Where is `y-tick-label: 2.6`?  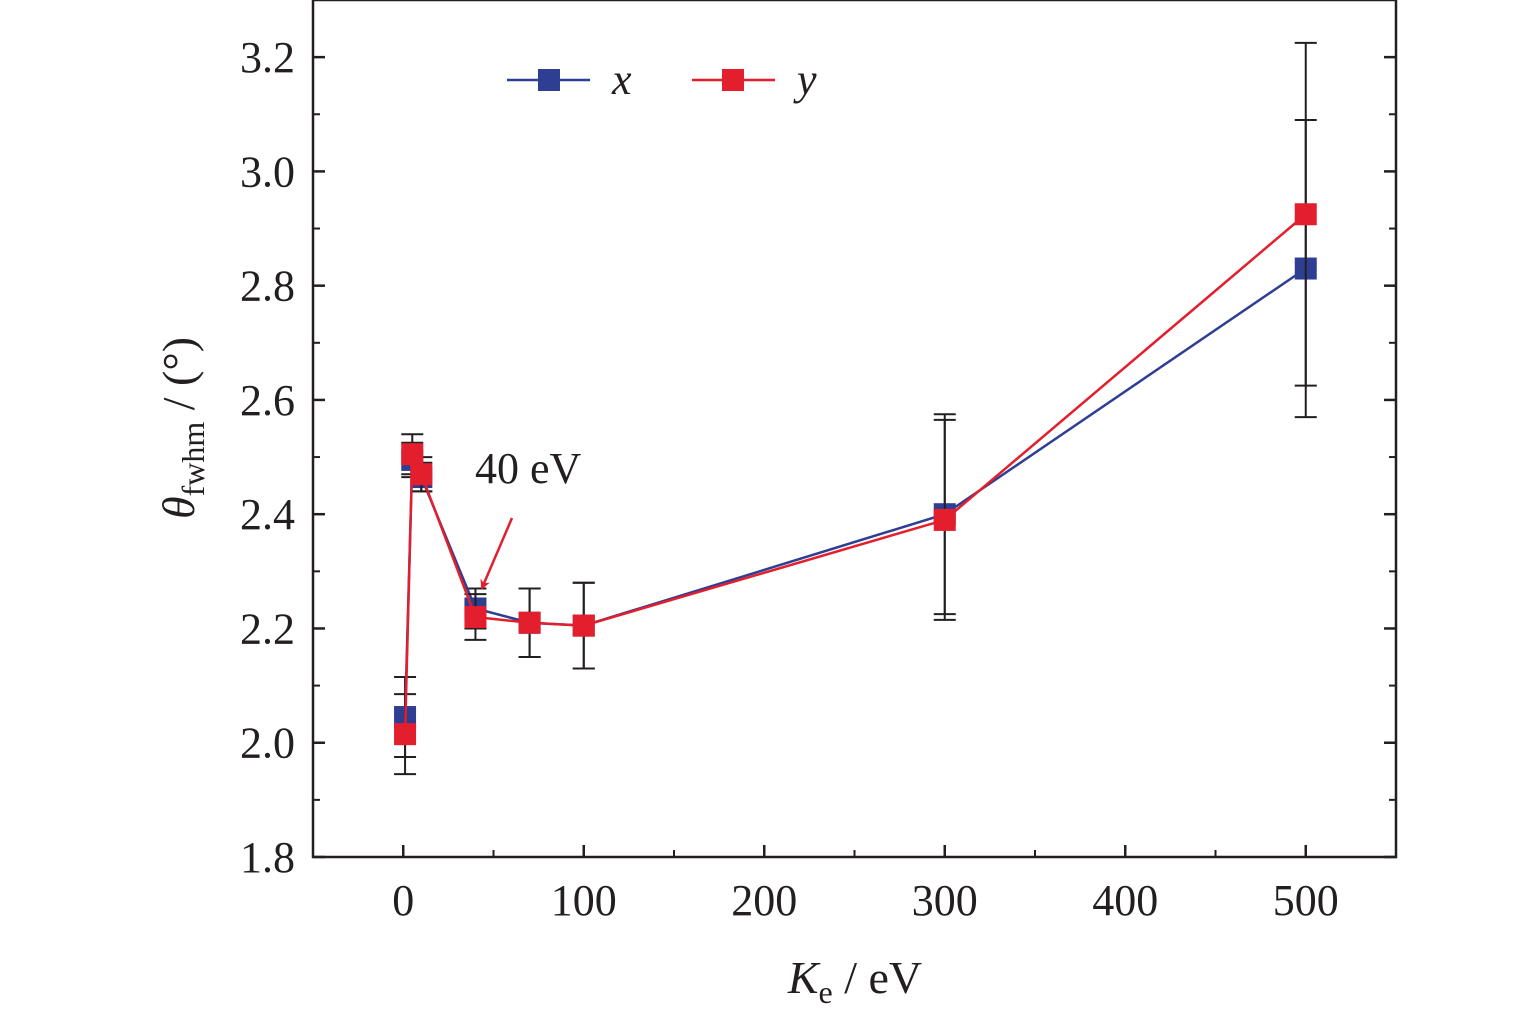
y-tick-label: 2.6 is located at coordinates (267, 400).